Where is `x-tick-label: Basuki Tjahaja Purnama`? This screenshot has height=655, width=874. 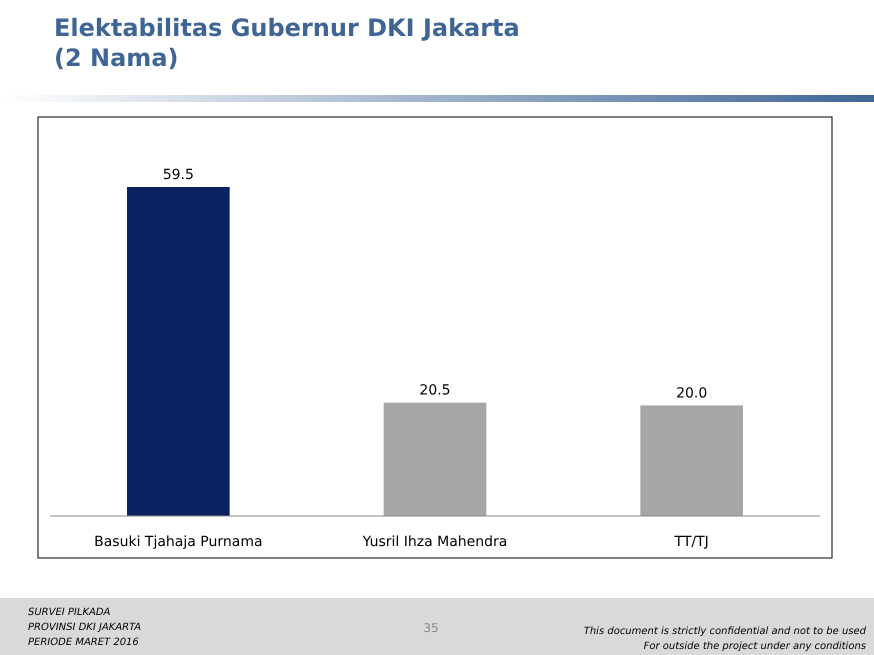 x-tick-label: Basuki Tjahaja Purnama is located at coordinates (178, 542).